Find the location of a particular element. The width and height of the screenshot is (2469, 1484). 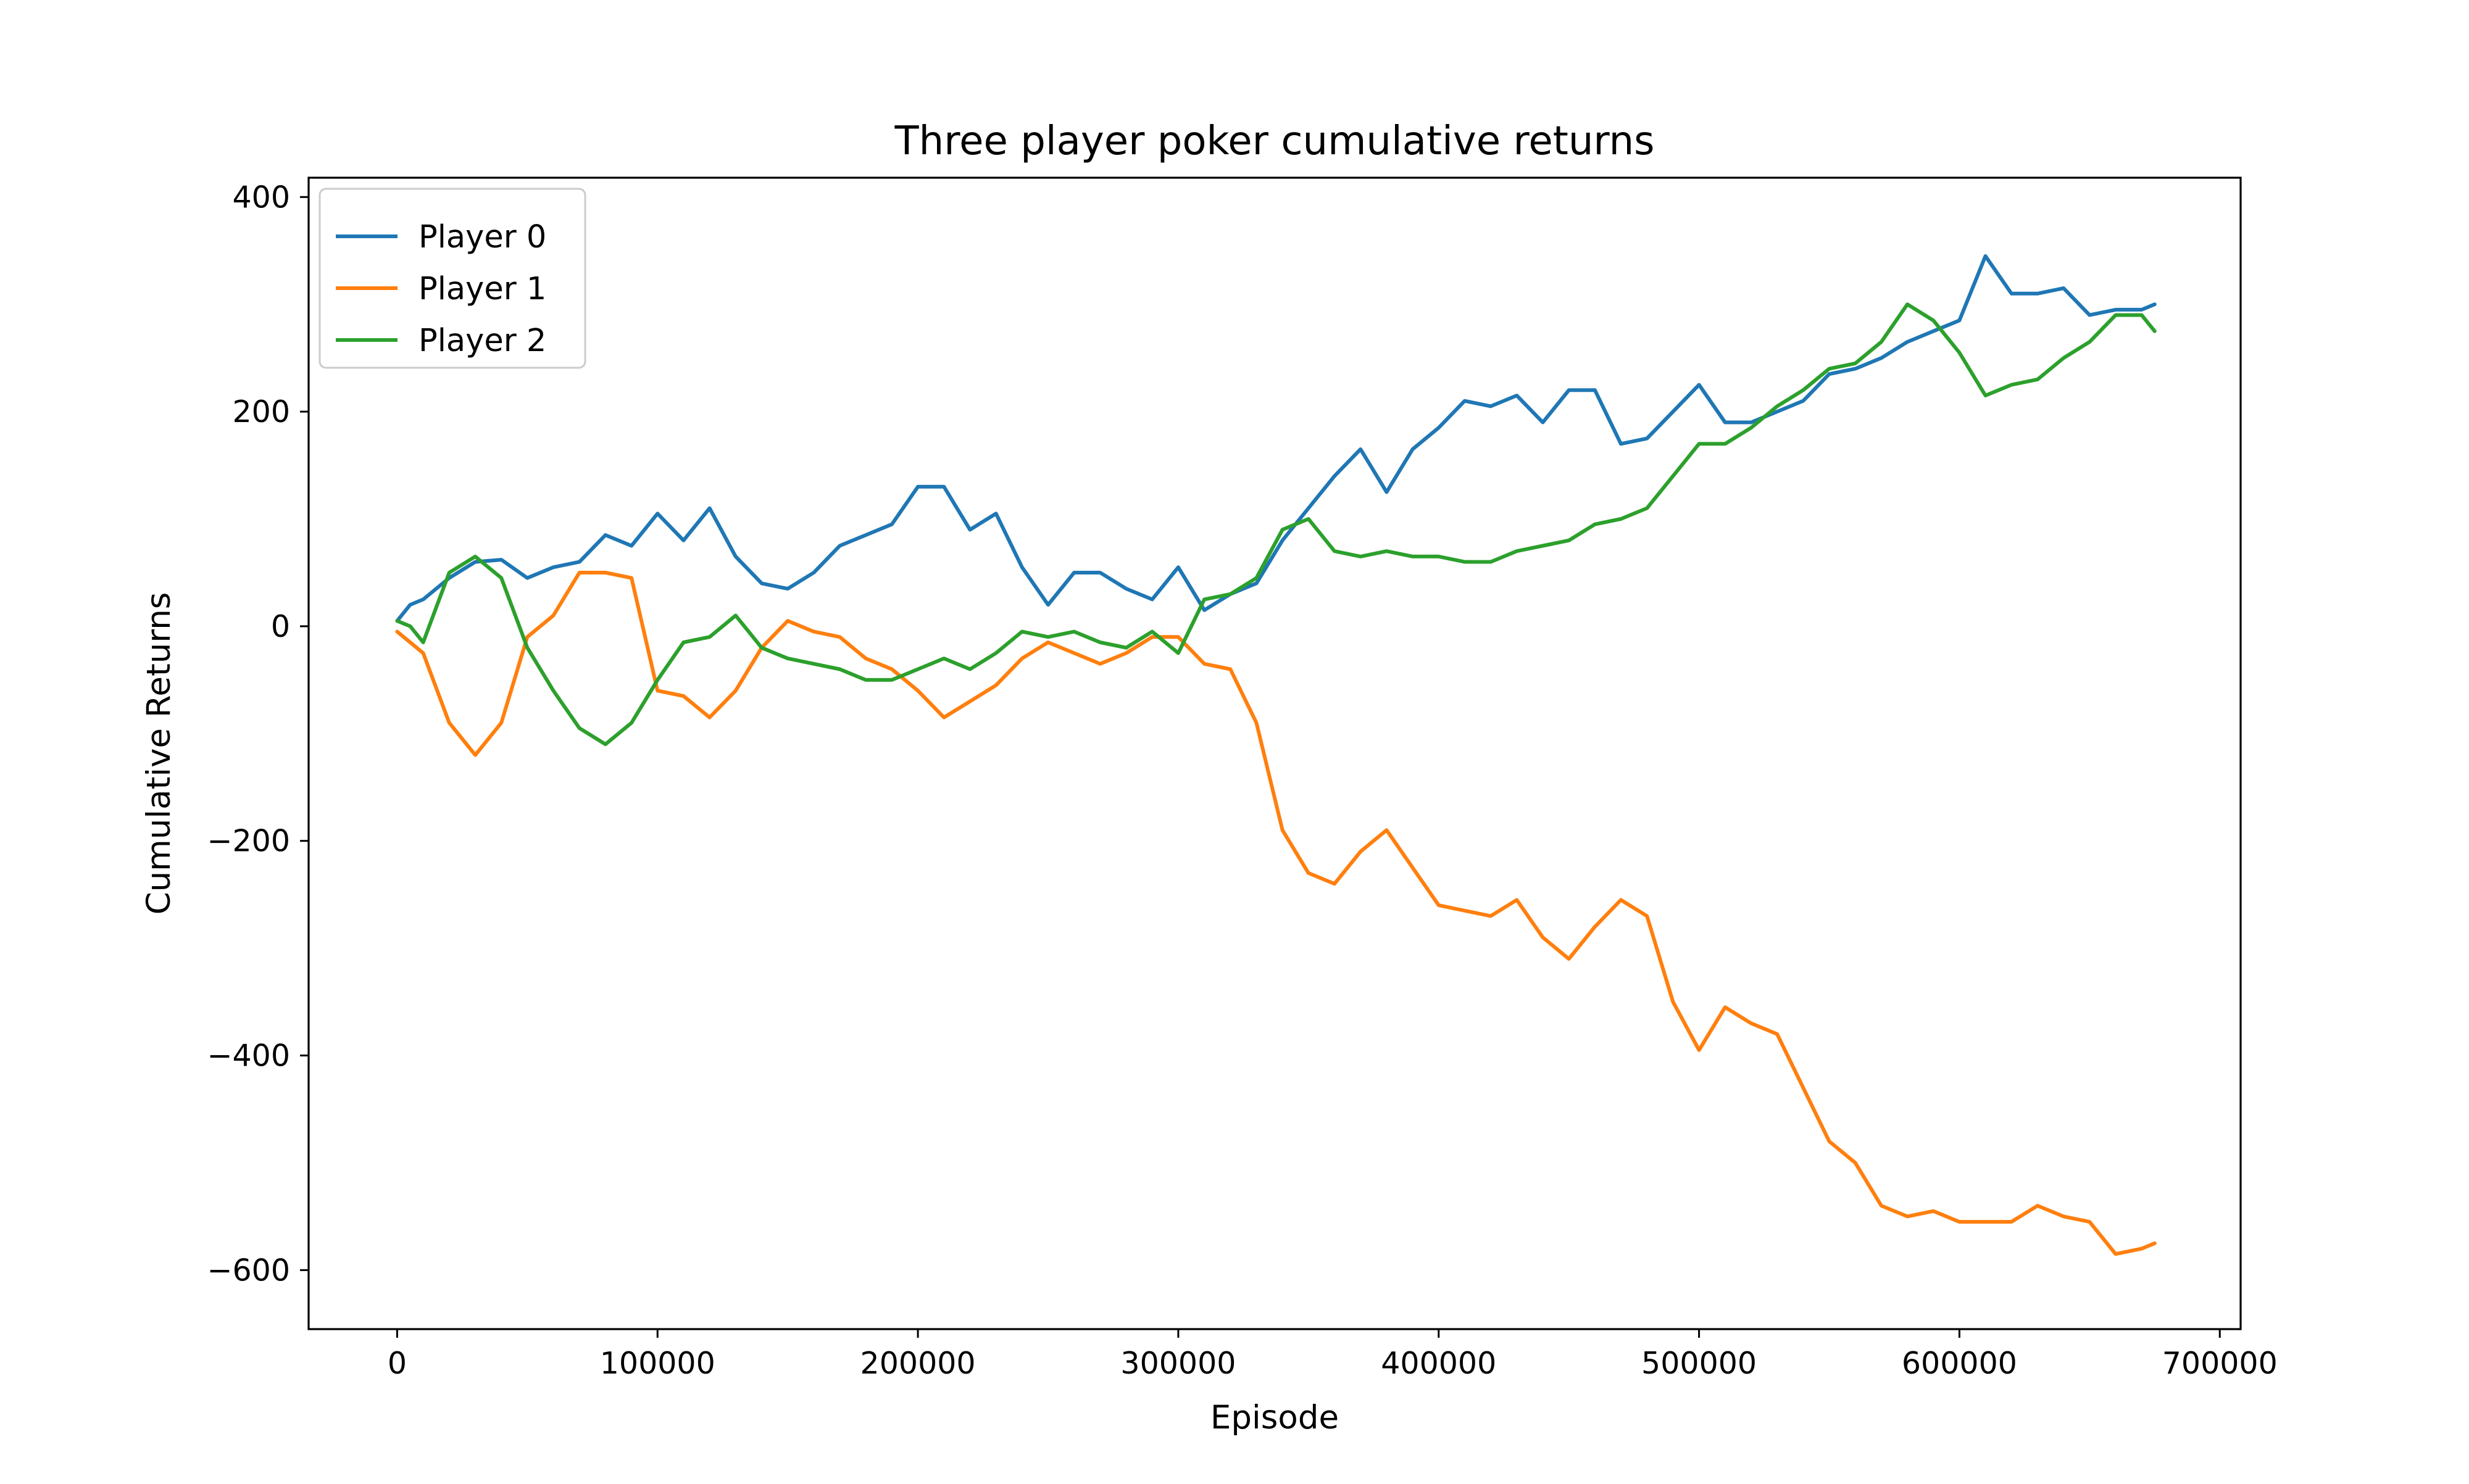

x-tick-label: 300000 is located at coordinates (1178, 1363).